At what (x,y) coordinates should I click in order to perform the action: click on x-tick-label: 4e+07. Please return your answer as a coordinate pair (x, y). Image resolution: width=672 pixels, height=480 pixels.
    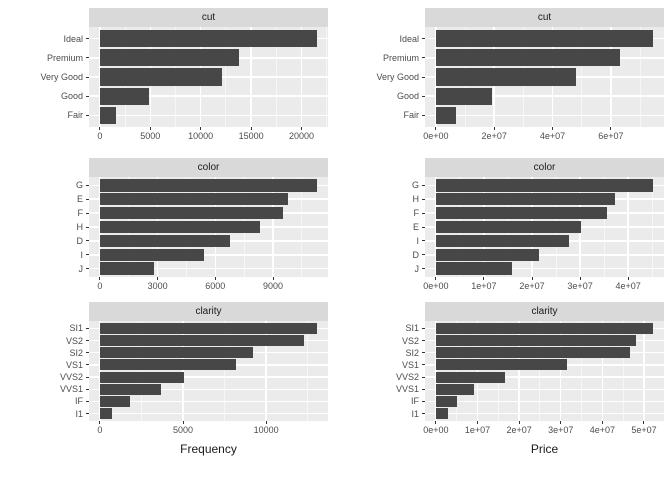
    Looking at the image, I should click on (628, 286).